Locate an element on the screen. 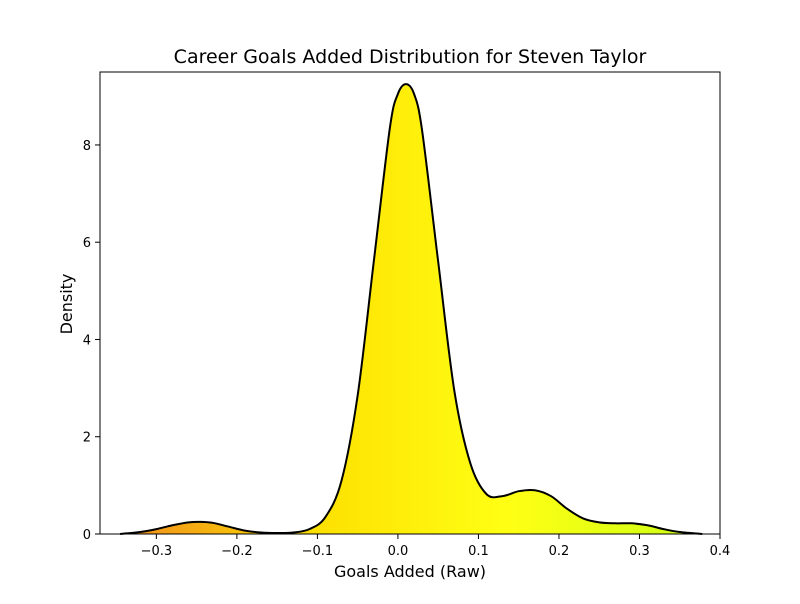 The height and width of the screenshot is (604, 800). x-axis: −0.3 −0.2 −0.1 0.0 0.1 0.2 0.3 0.4 is located at coordinates (436, 546).